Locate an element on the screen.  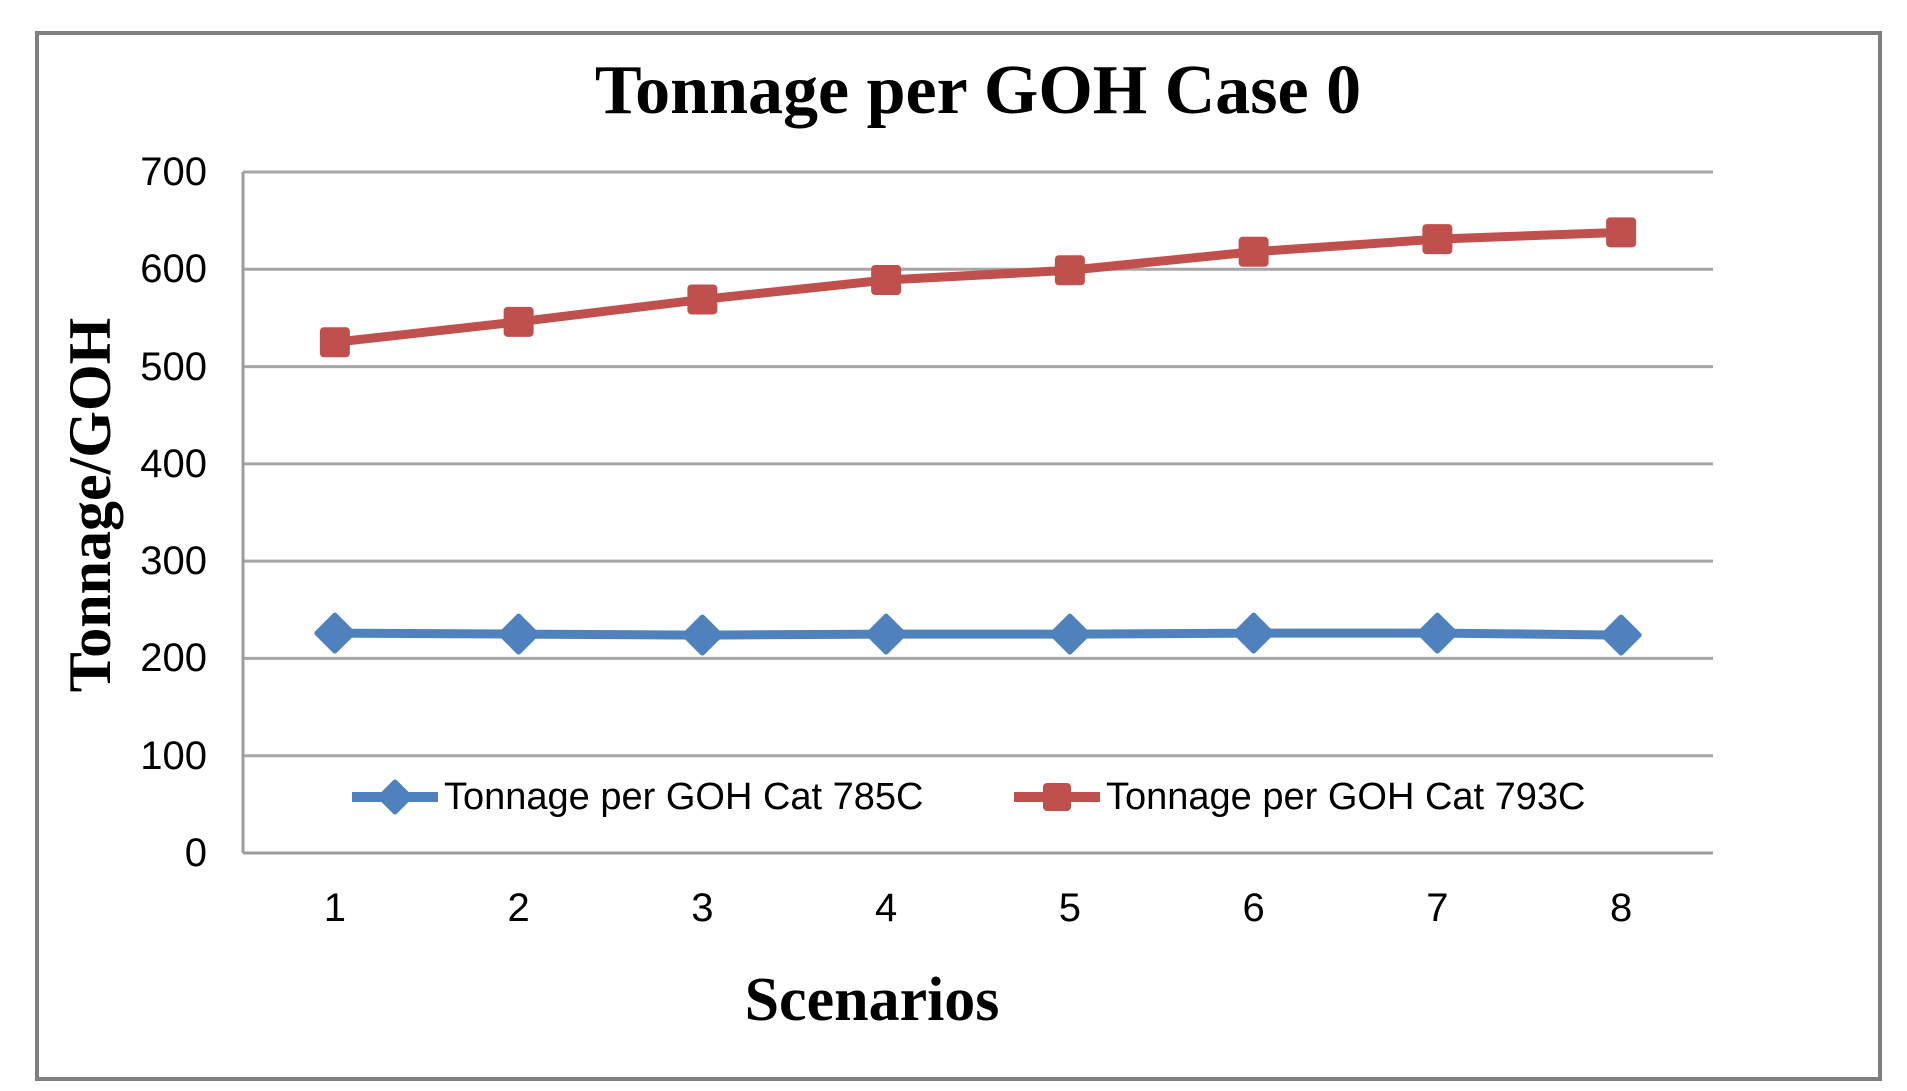
chart-title: Tonnage per GOH Case 0 is located at coordinates (978, 90).